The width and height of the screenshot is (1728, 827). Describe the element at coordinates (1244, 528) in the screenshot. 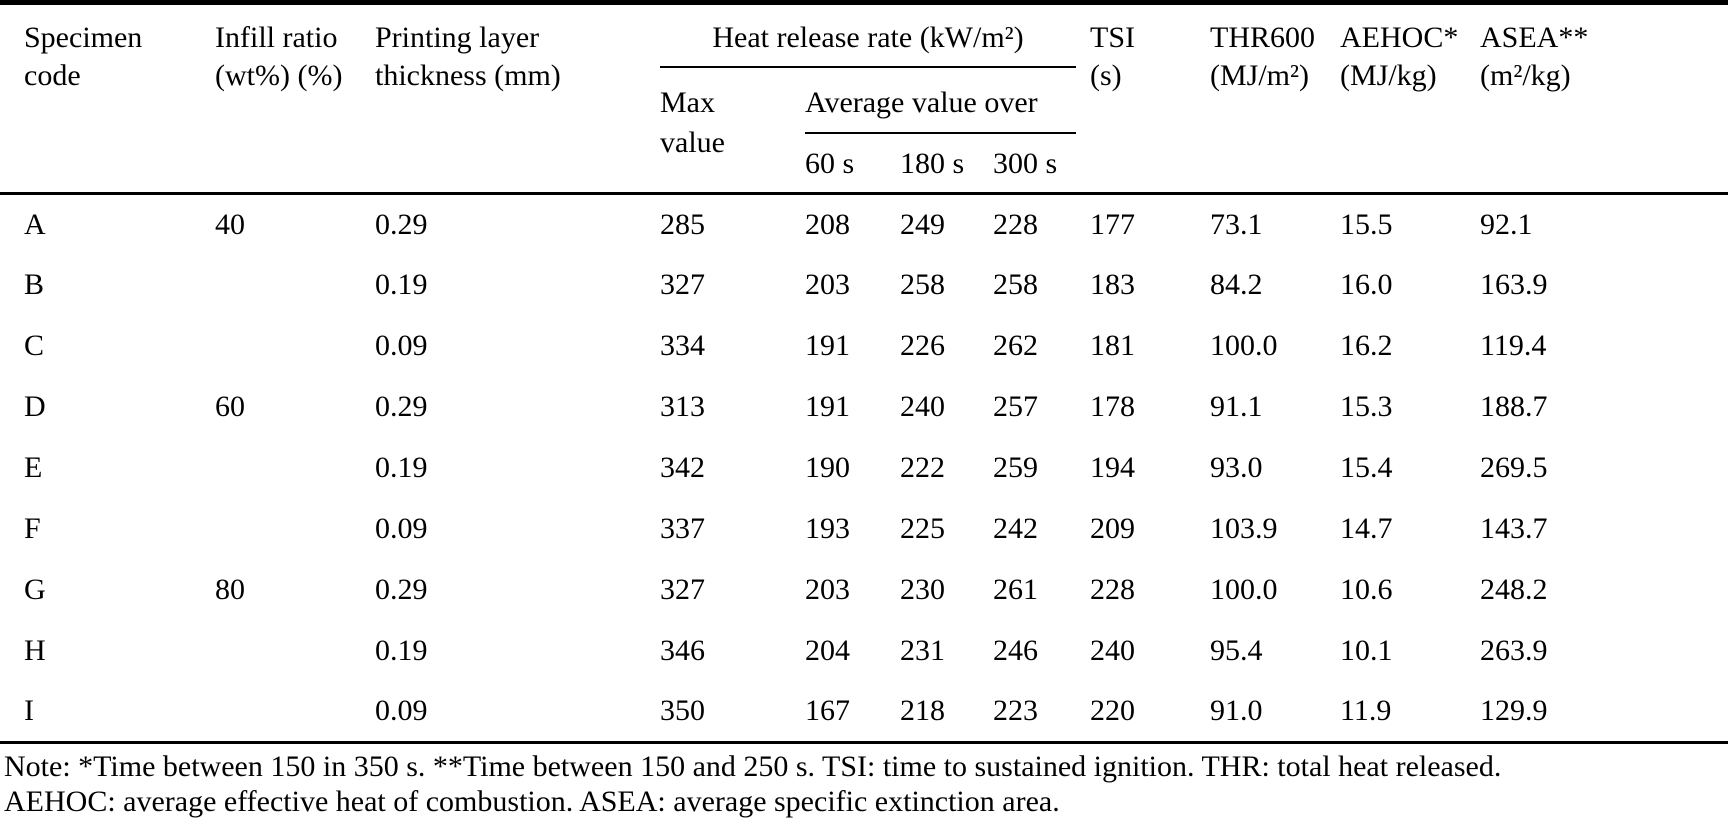

I see `cell-thr600: 103.9` at that location.